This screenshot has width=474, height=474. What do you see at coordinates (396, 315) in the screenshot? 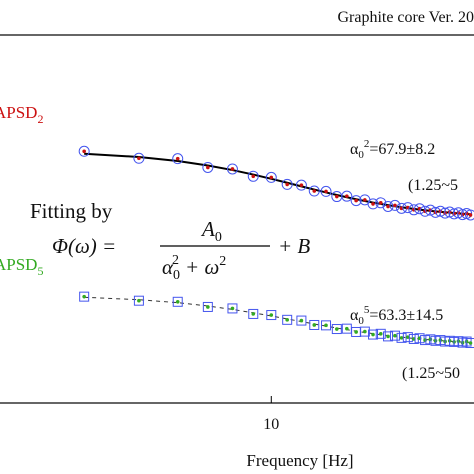
I see `annotation: α05=63.3±14.5` at bounding box center [396, 315].